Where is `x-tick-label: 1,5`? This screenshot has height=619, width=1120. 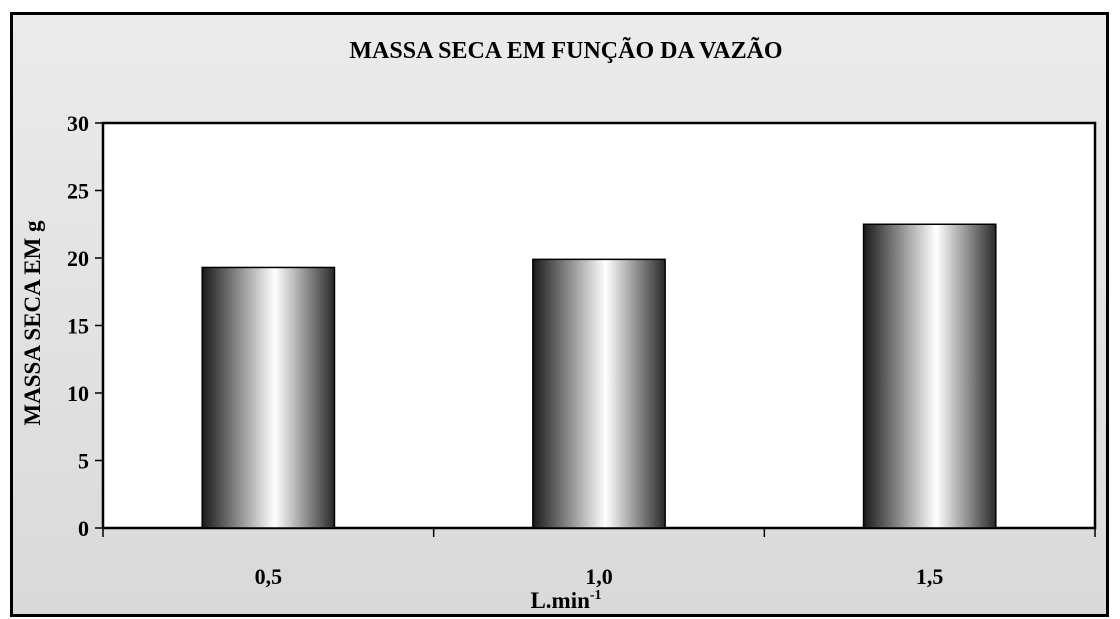
x-tick-label: 1,5 is located at coordinates (930, 576).